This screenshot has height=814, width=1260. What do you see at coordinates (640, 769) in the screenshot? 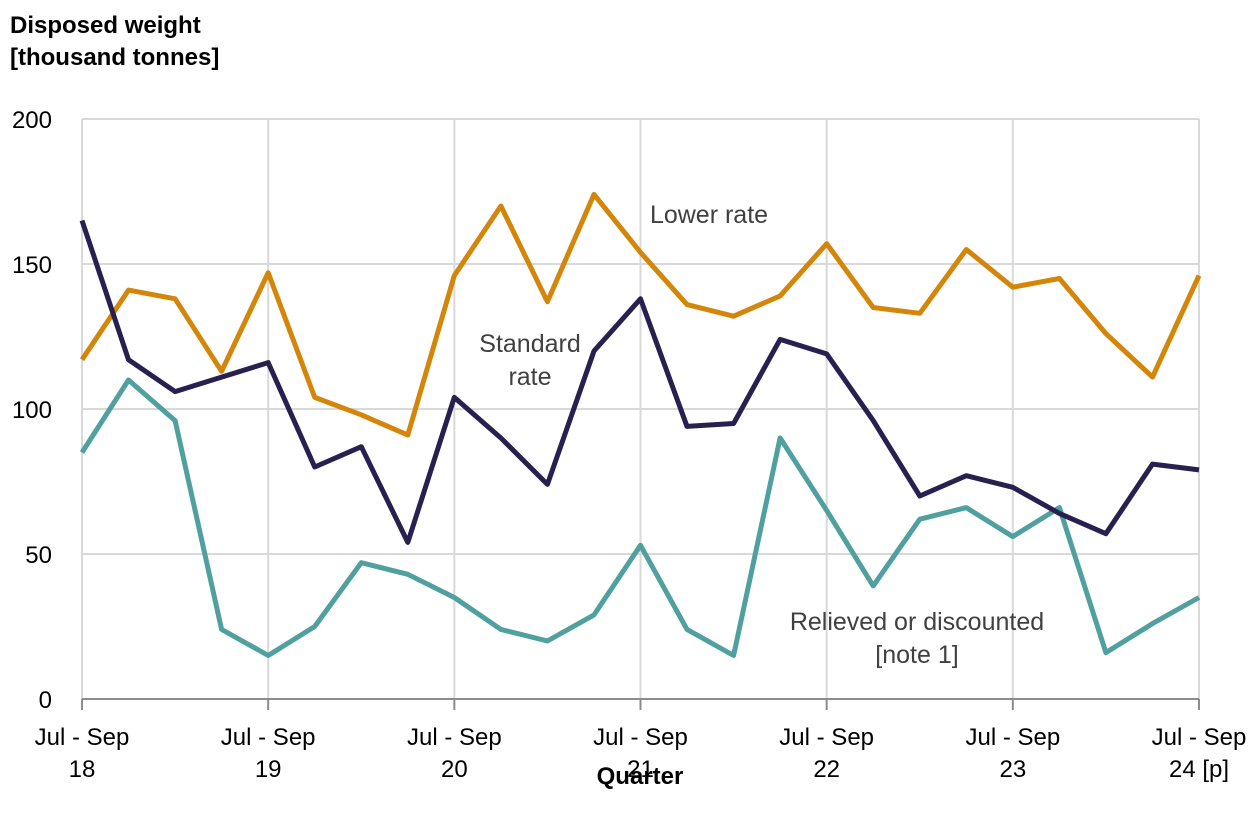
I see `x-tick-label-line2: 21` at bounding box center [640, 769].